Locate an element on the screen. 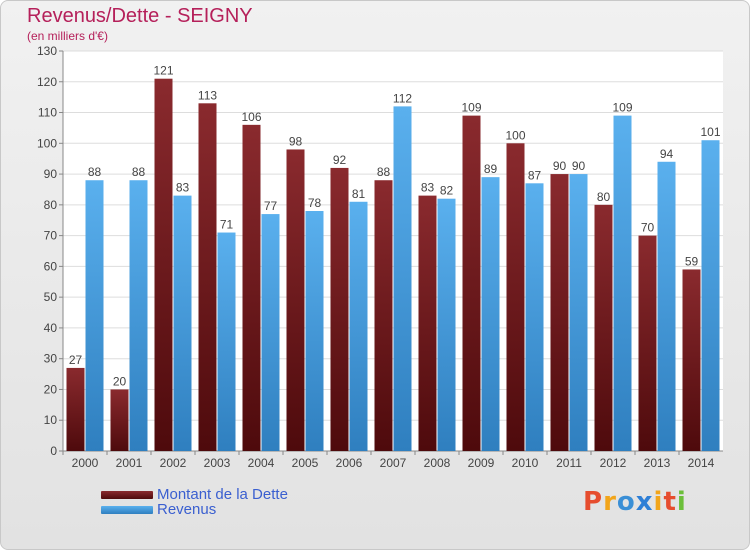 Image resolution: width=750 pixels, height=550 pixels. logo-letter: t is located at coordinates (670, 502).